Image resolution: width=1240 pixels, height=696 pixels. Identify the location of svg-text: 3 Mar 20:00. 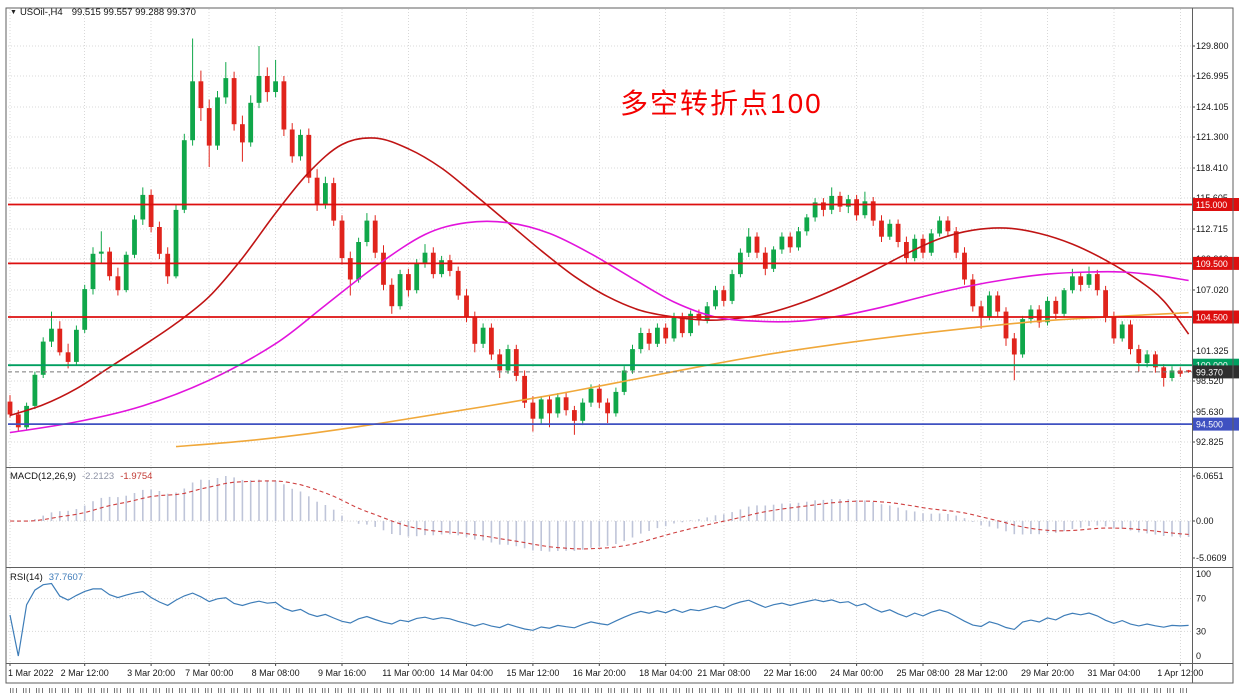
(151, 673).